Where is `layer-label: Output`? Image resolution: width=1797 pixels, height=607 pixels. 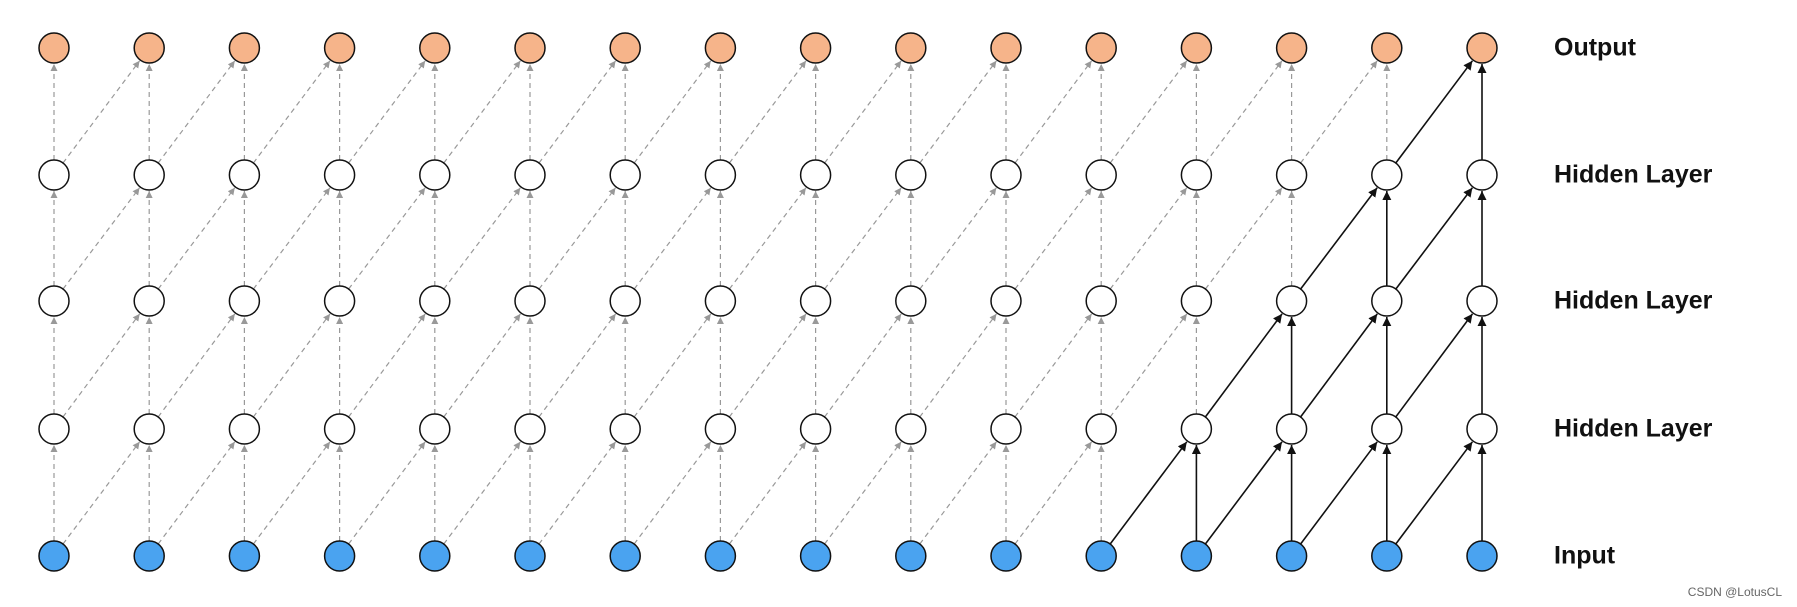
layer-label: Output is located at coordinates (1595, 48).